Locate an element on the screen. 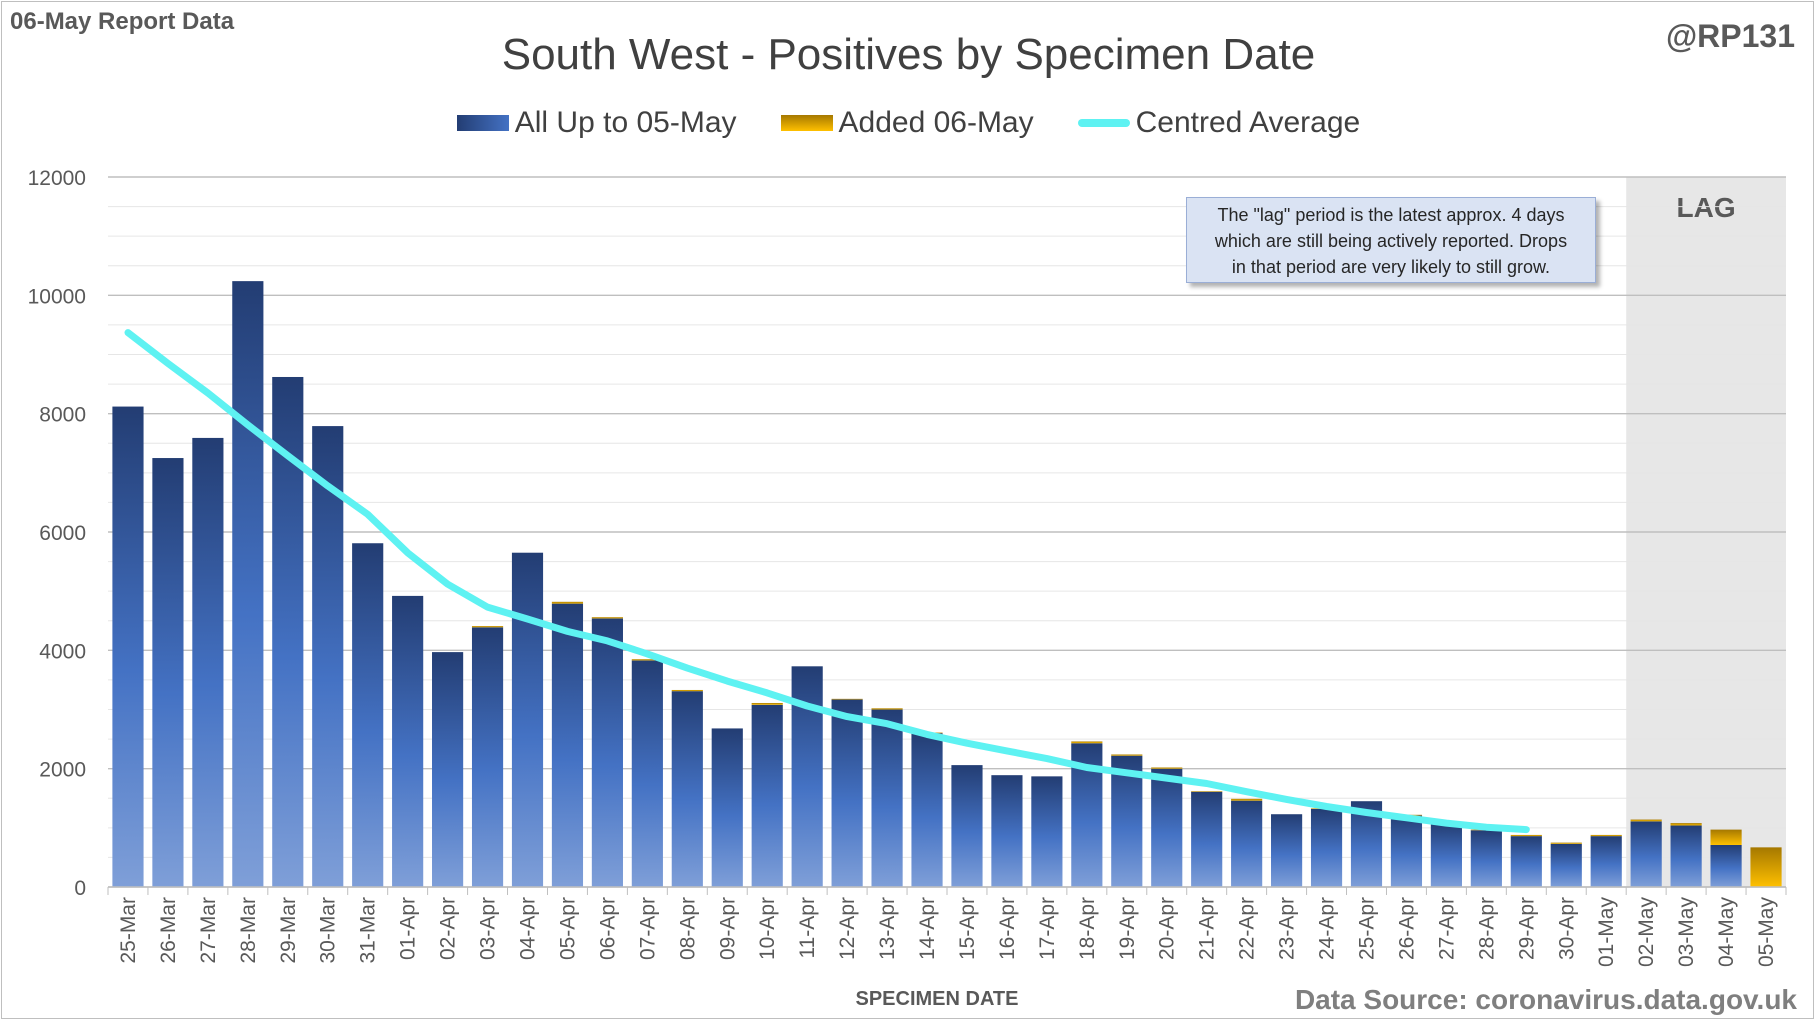 This screenshot has width=1817, height=1022. bar-all-15-Apr is located at coordinates (967, 826).